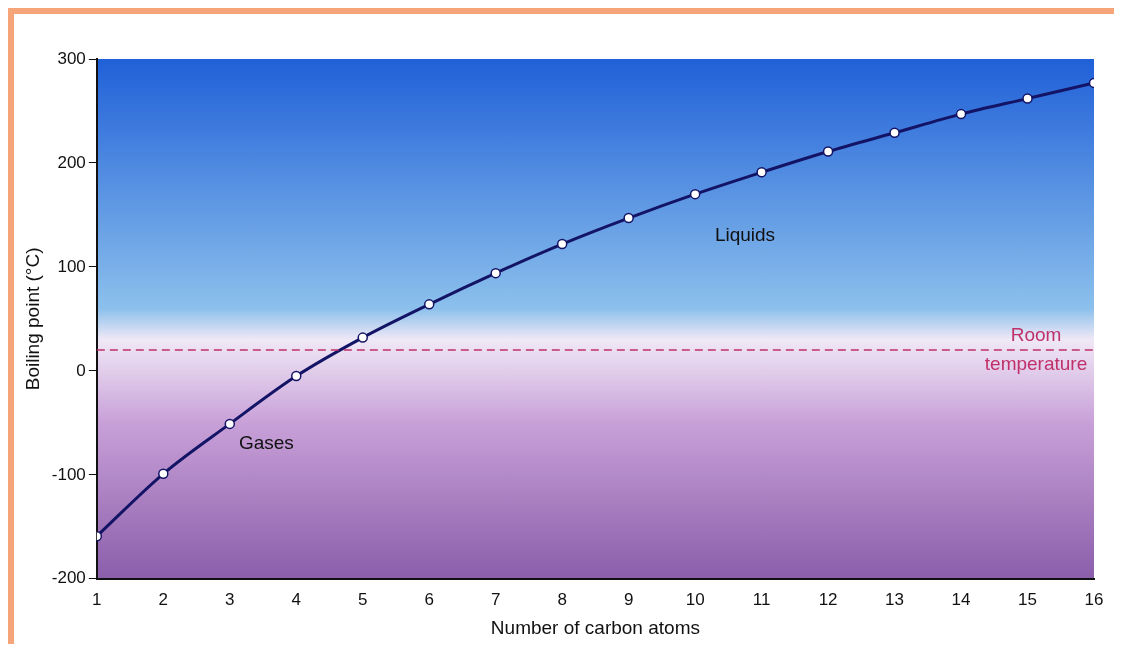 The height and width of the screenshot is (647, 1124). Describe the element at coordinates (961, 599) in the screenshot. I see `x-tick-label: 14` at that location.